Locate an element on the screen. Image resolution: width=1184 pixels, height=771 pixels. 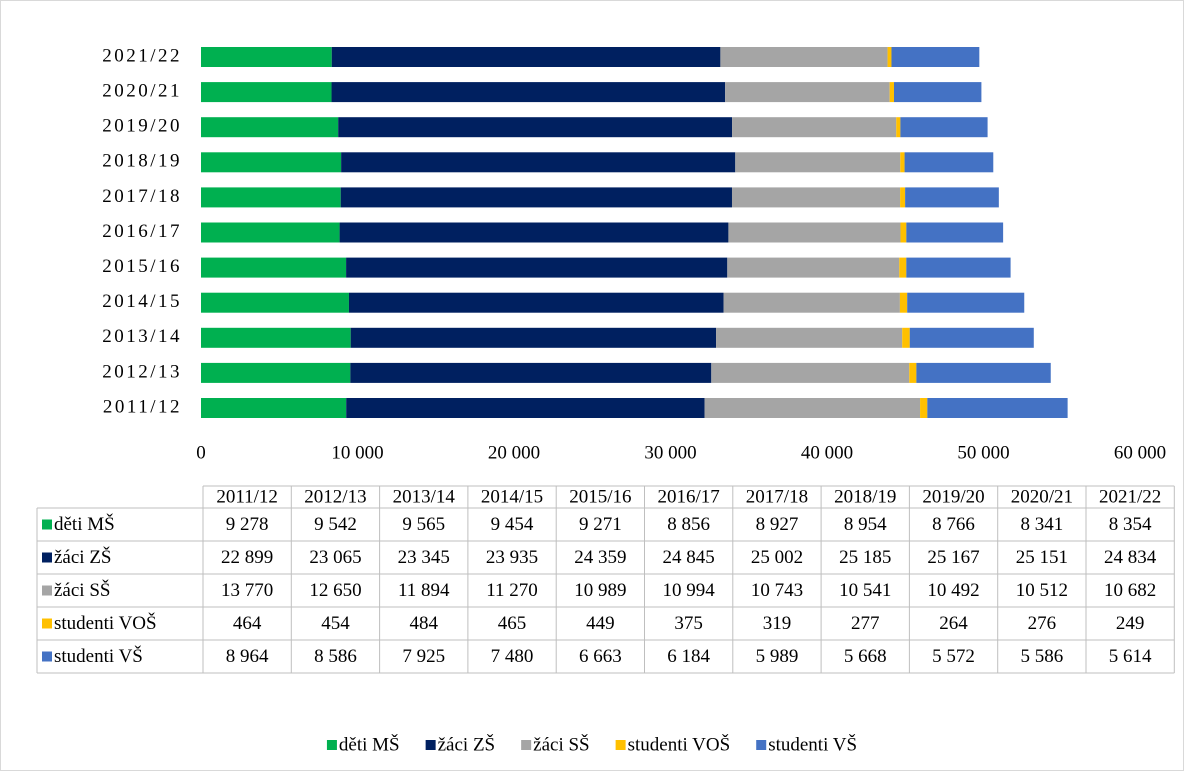
table-cell: 8 954 is located at coordinates (865, 524).